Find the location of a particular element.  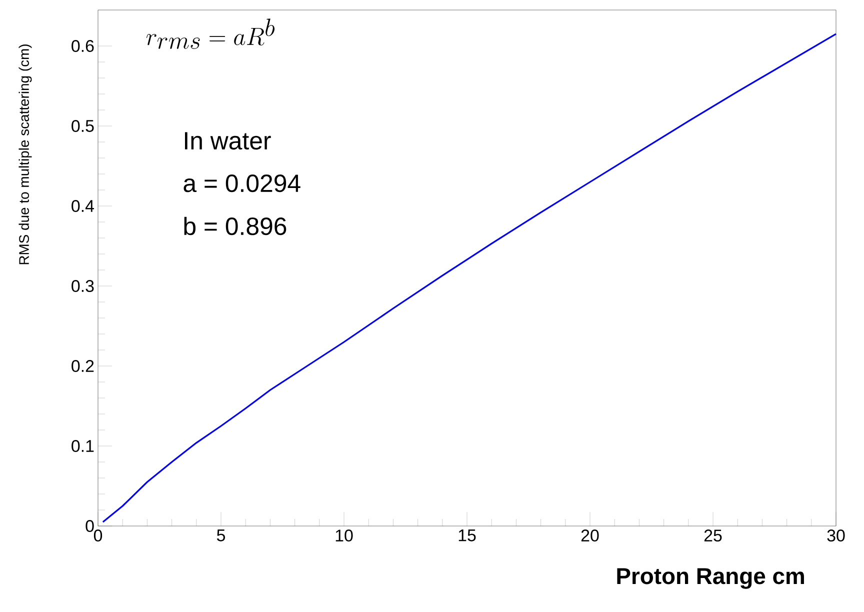

y-tick-label: 0.5 is located at coordinates (83, 126).